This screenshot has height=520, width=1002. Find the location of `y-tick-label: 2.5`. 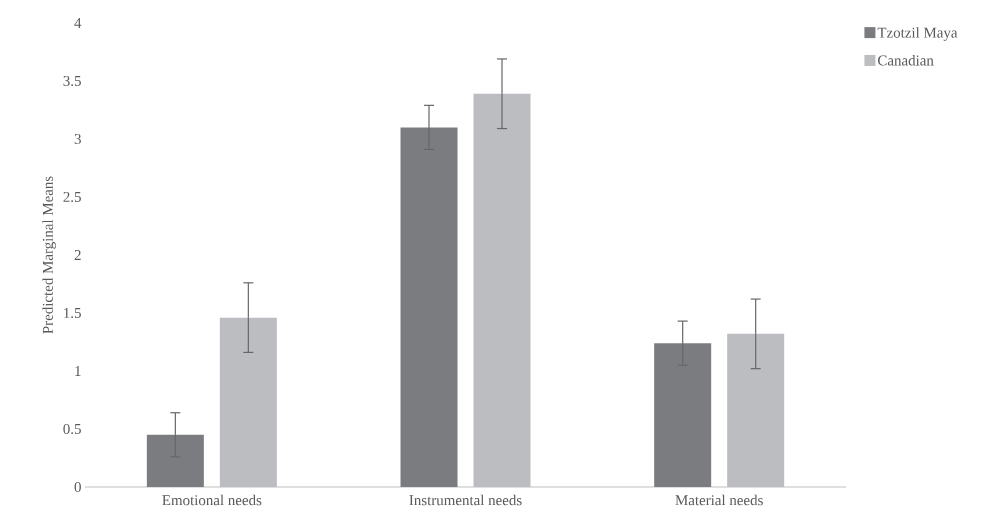

y-tick-label: 2.5 is located at coordinates (72, 197).